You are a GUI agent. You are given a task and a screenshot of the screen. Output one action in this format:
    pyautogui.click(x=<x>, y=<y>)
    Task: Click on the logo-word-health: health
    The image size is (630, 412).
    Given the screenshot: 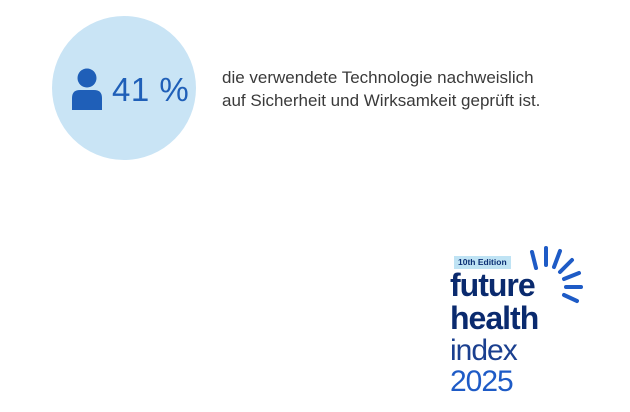 What is the action you would take?
    pyautogui.click(x=494, y=318)
    